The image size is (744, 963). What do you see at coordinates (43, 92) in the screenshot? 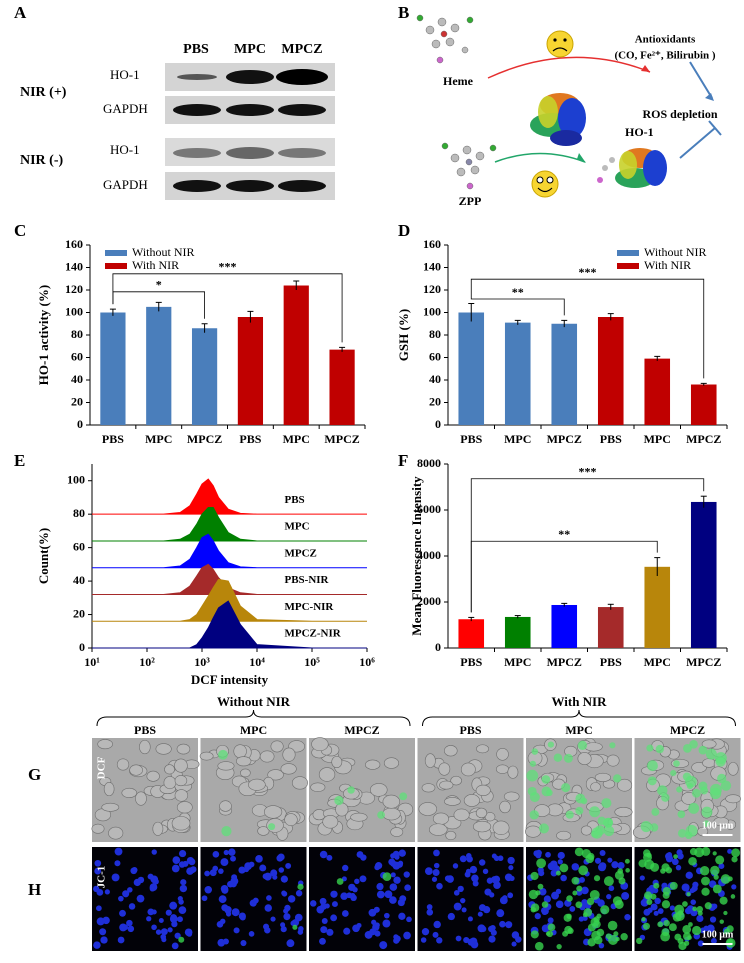
I see `group-label: NIR (+)` at bounding box center [43, 92].